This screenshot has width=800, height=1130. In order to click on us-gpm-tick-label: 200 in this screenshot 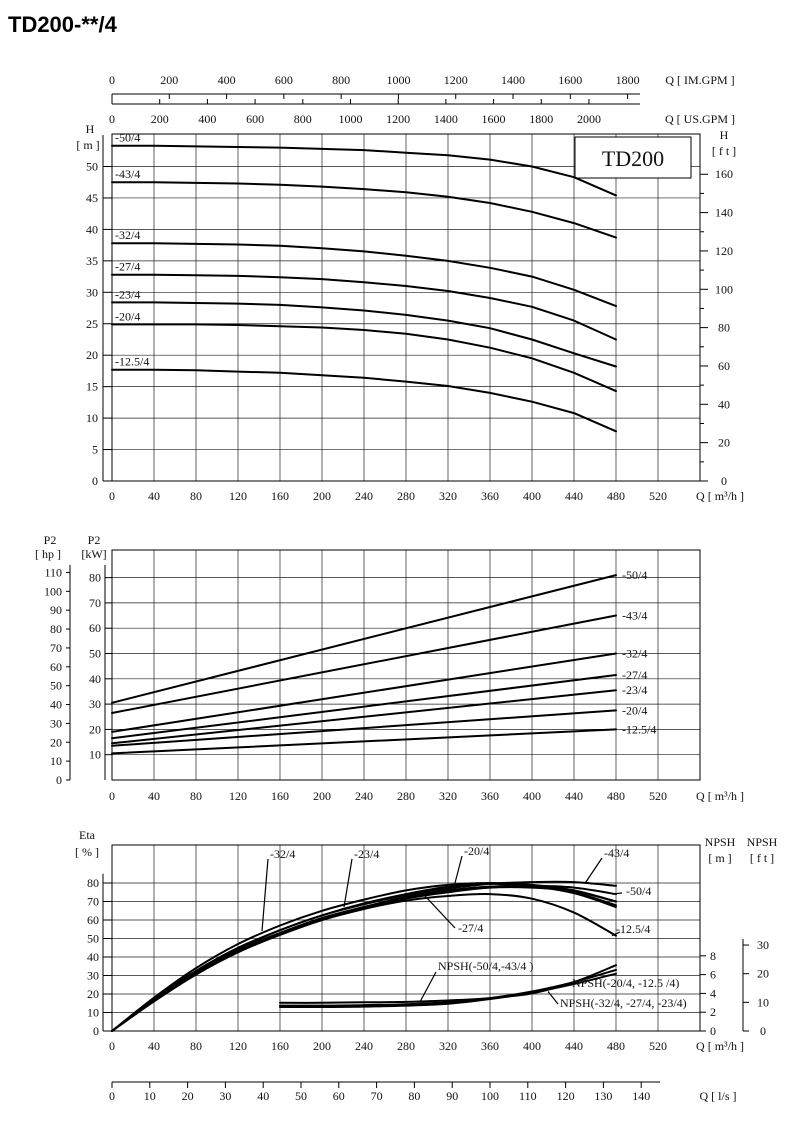, I will do `click(160, 119)`.